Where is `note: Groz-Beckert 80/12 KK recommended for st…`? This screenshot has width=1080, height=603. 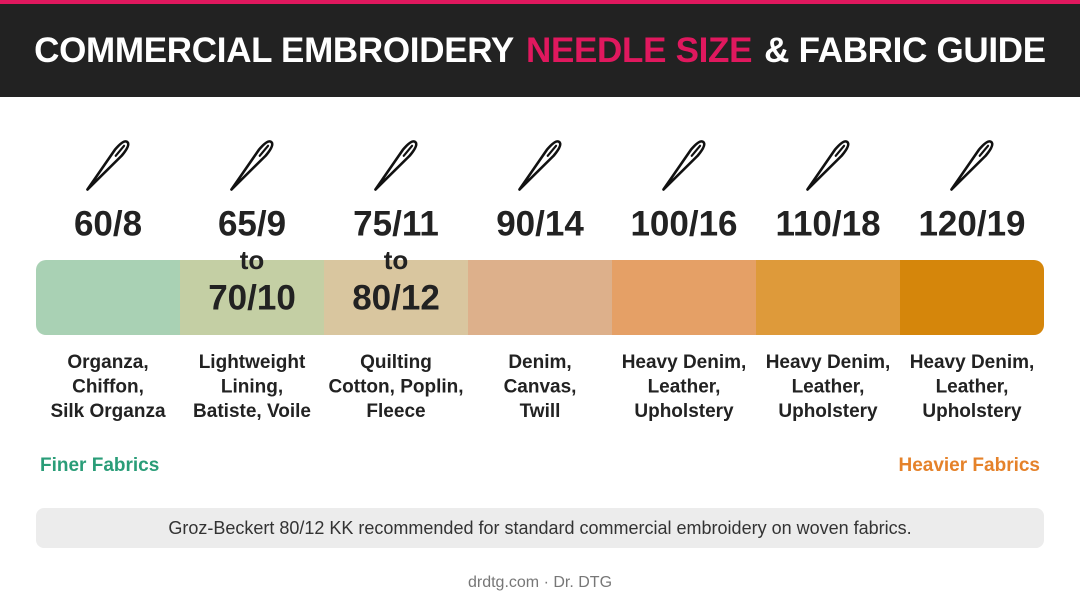
note: Groz-Beckert 80/12 KK recommended for st… is located at coordinates (540, 528).